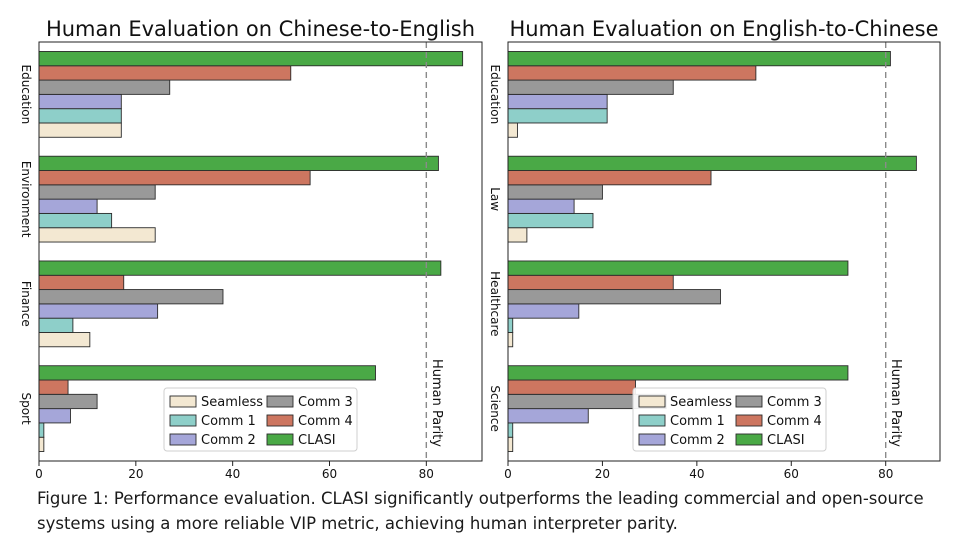  I want to click on bar-healthcare-clasi, so click(678, 268).